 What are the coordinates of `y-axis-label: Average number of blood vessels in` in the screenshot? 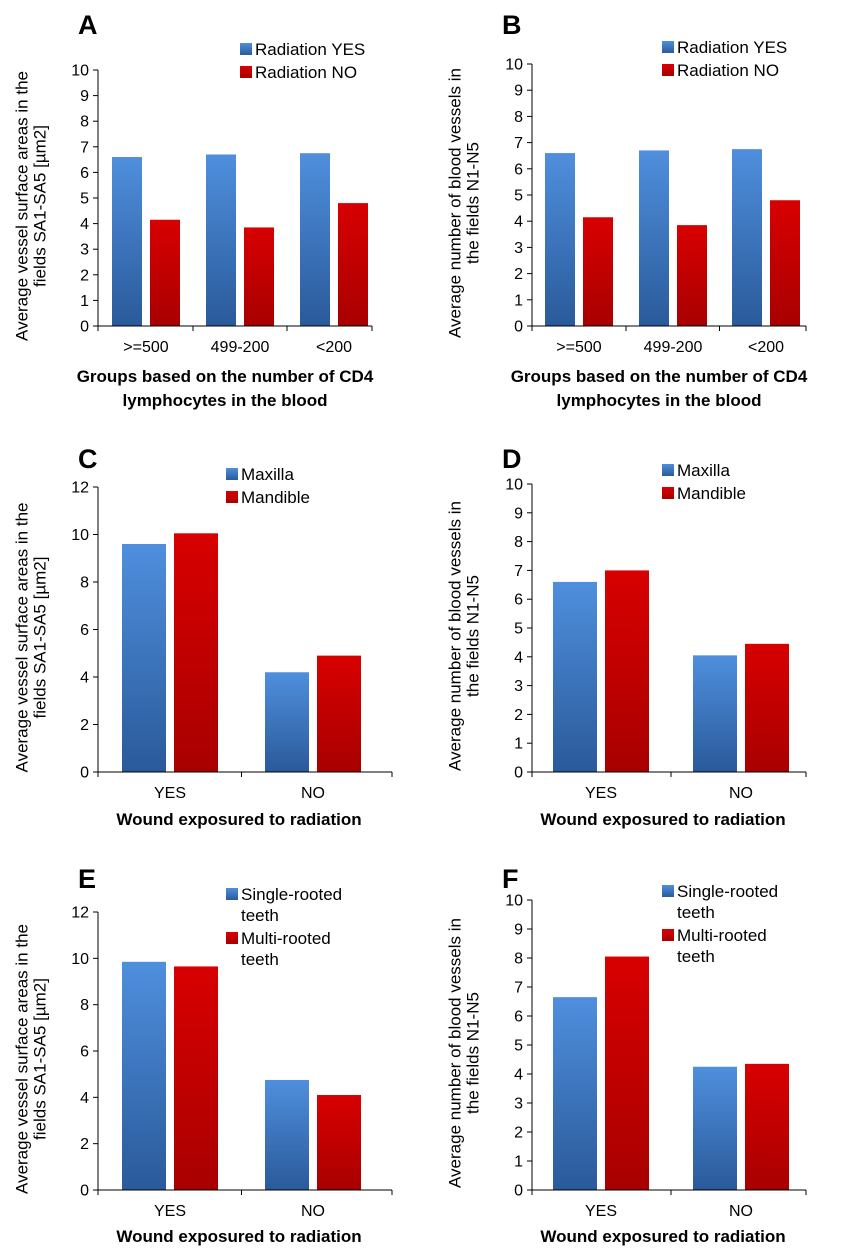 It's located at (455, 203).